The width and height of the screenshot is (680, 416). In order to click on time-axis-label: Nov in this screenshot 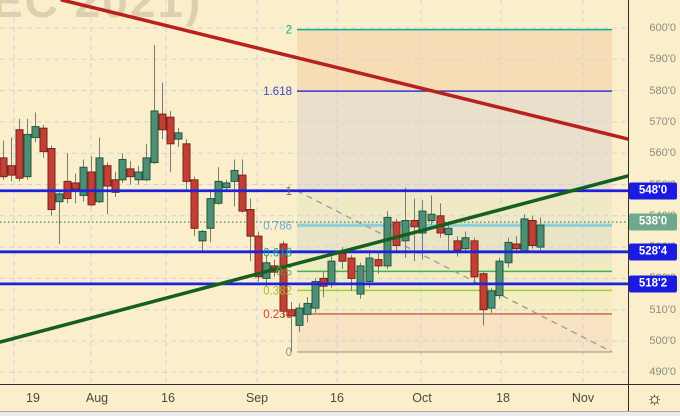, I will do `click(583, 398)`.